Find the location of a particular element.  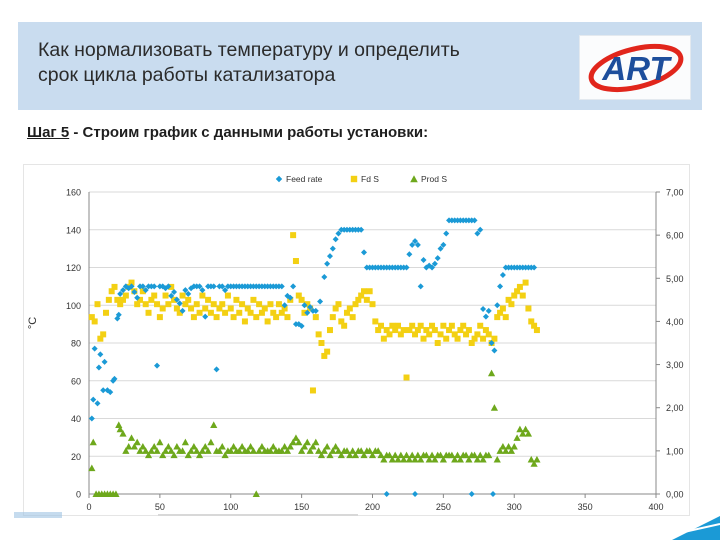

y2-tick-label-3: 3,00 is located at coordinates (675, 365).